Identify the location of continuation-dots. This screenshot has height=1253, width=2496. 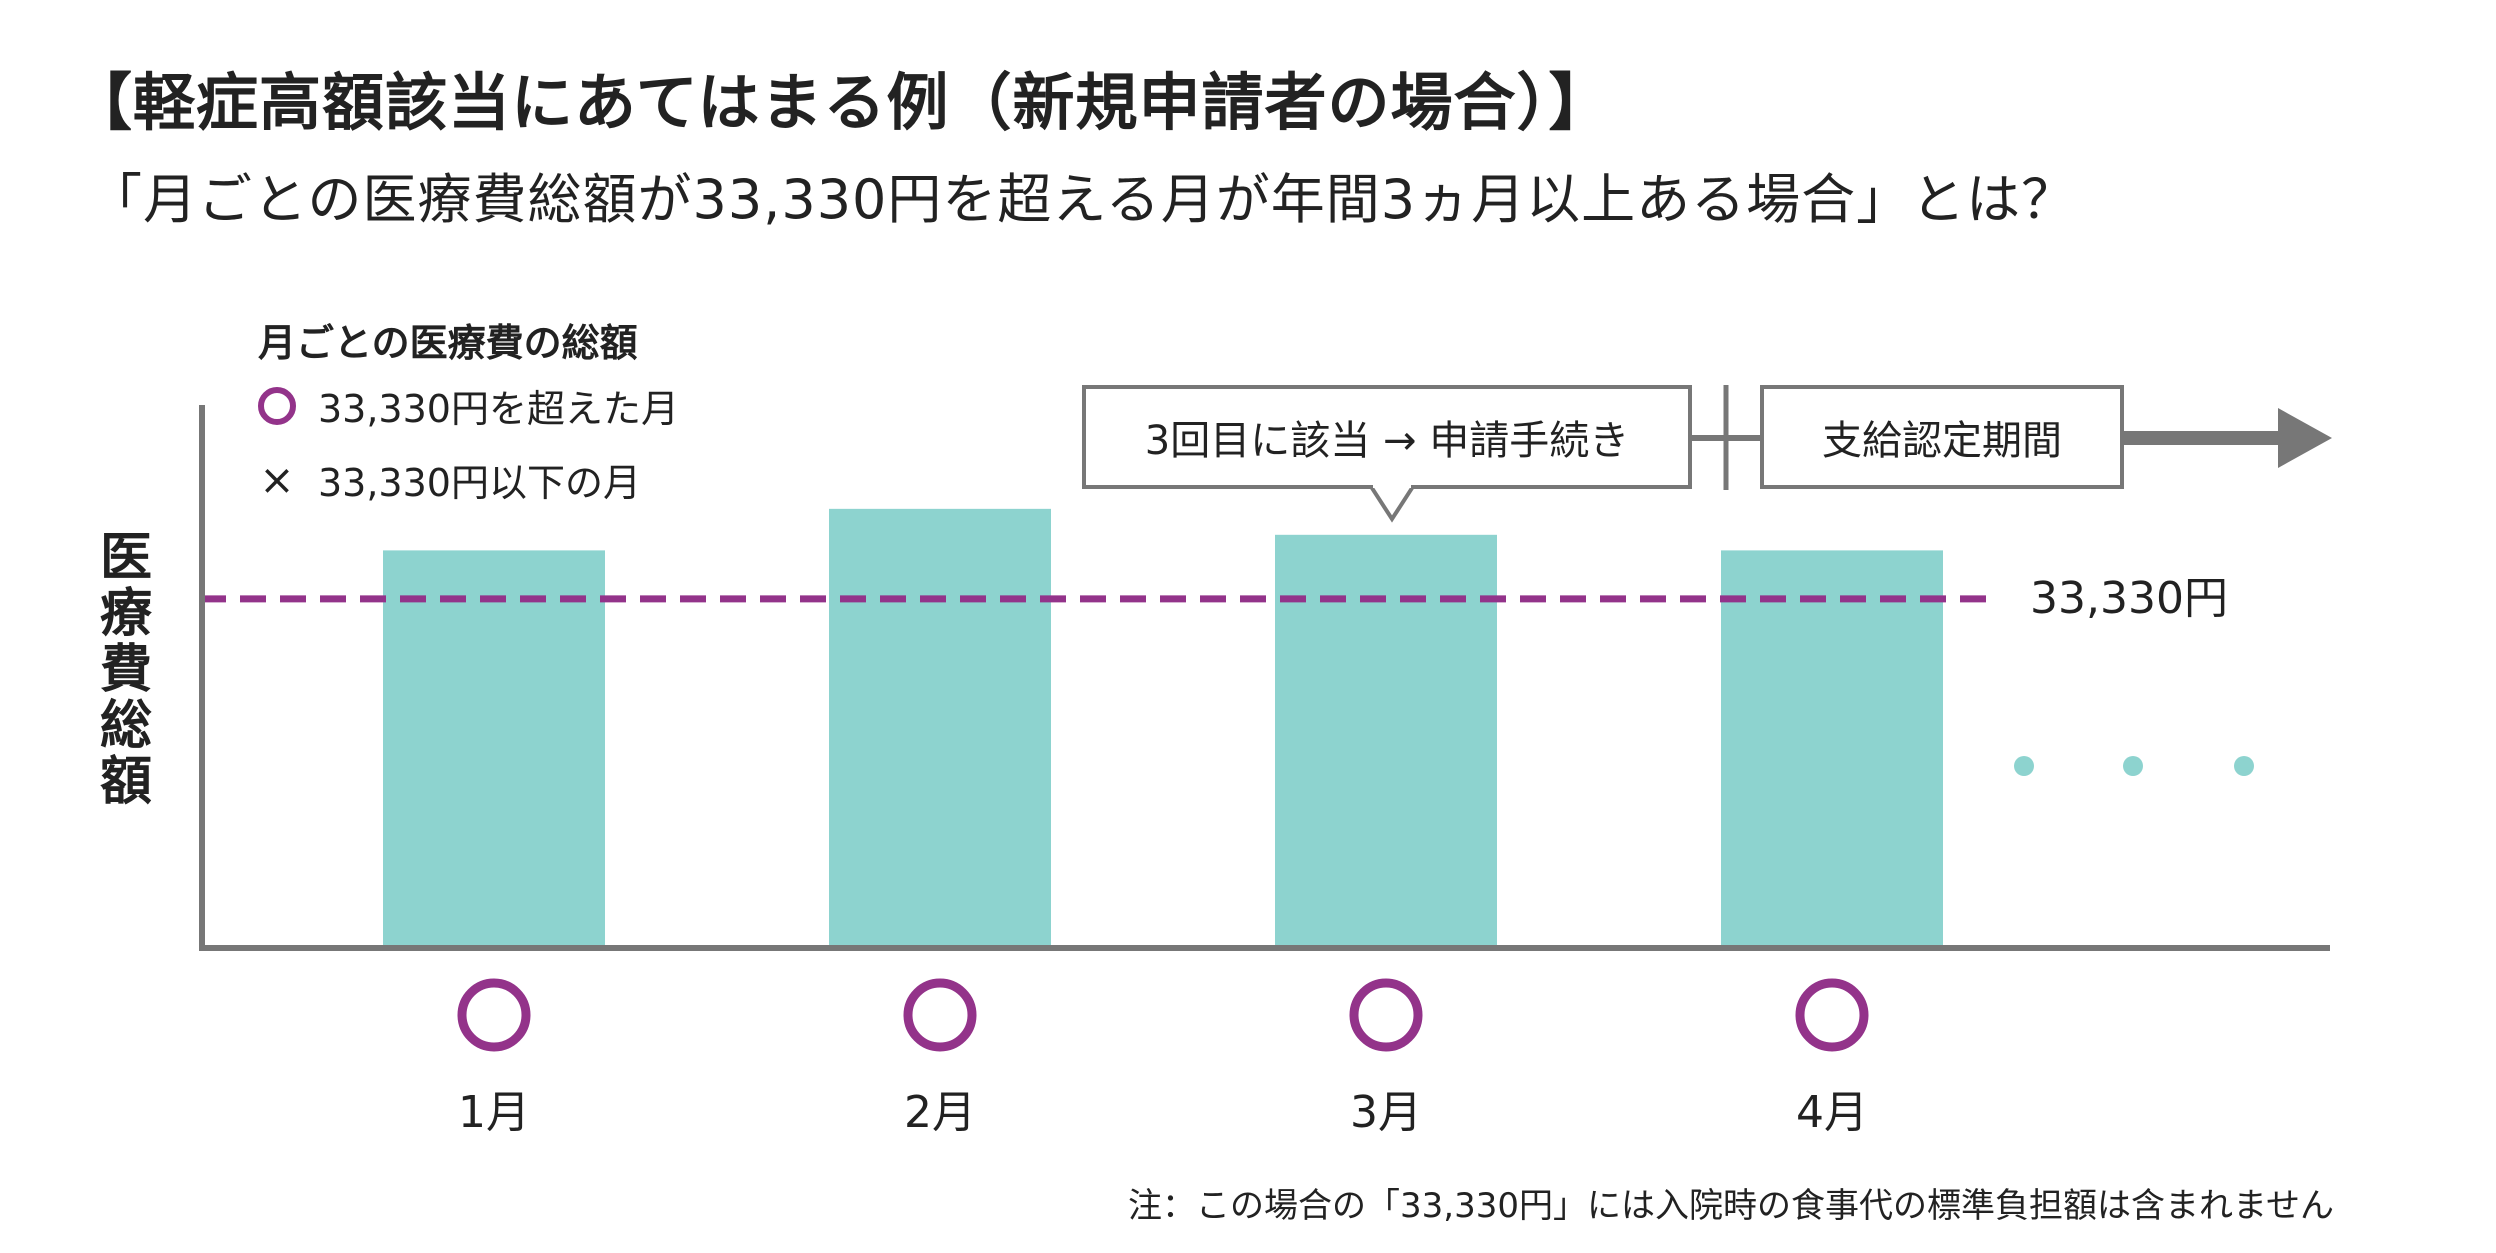
(2134, 766).